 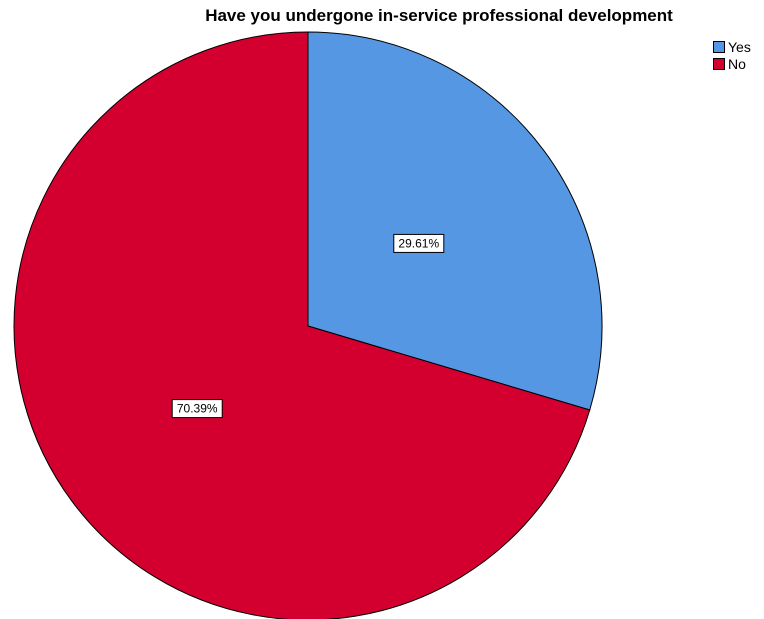 I want to click on legend-swatch-yes, so click(x=719, y=46).